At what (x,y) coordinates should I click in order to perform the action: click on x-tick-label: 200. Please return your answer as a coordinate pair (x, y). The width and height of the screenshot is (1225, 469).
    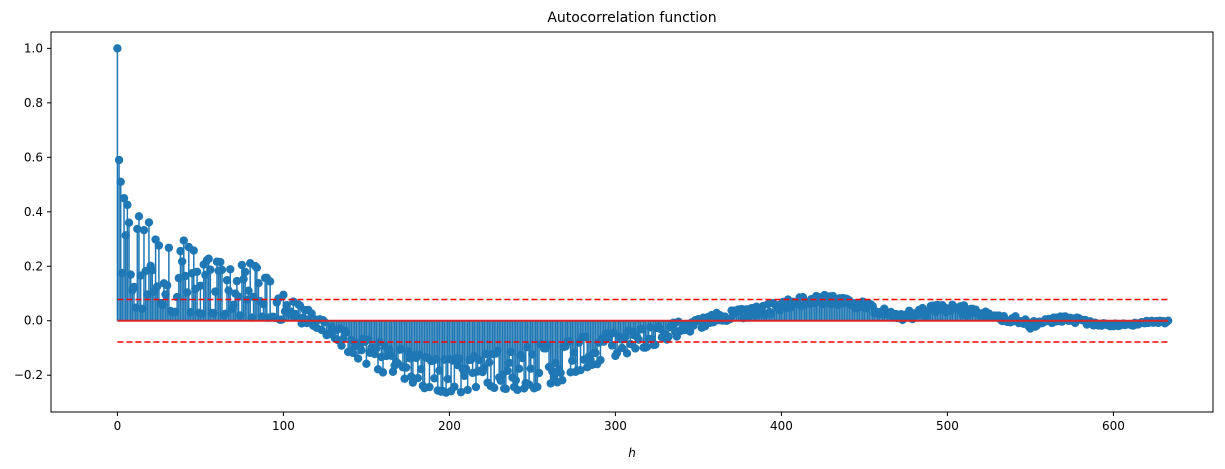
    Looking at the image, I should click on (449, 426).